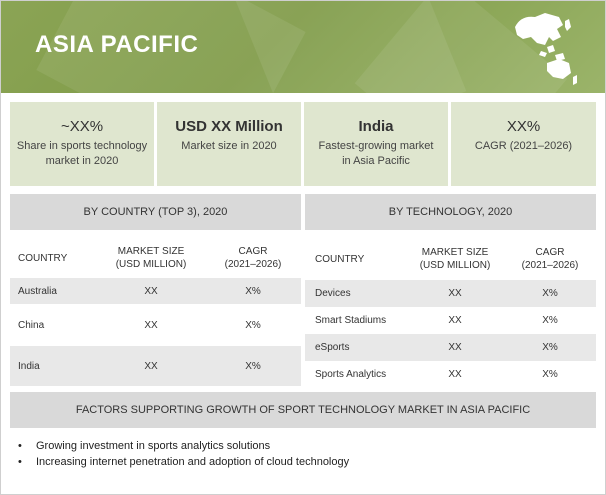  Describe the element at coordinates (82, 126) in the screenshot. I see `stat-value: ~XX%` at that location.